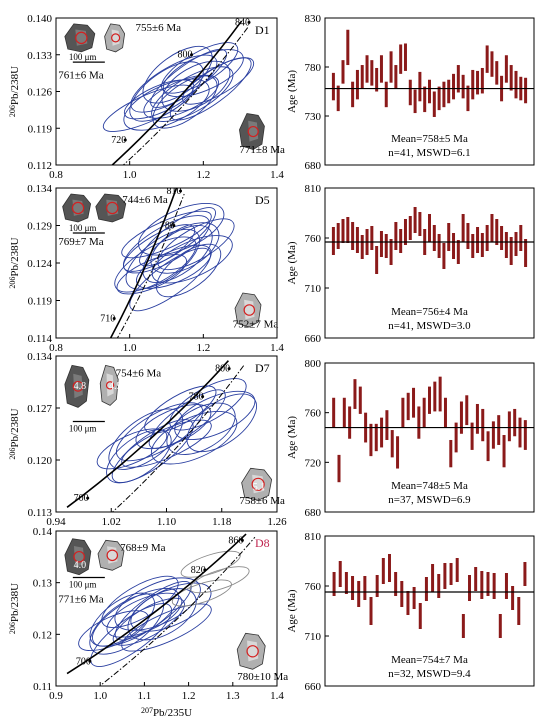 Image resolution: width=550 pixels, height=719 pixels. What do you see at coordinates (262, 30) in the screenshot?
I see `panel-label: D1` at bounding box center [262, 30].